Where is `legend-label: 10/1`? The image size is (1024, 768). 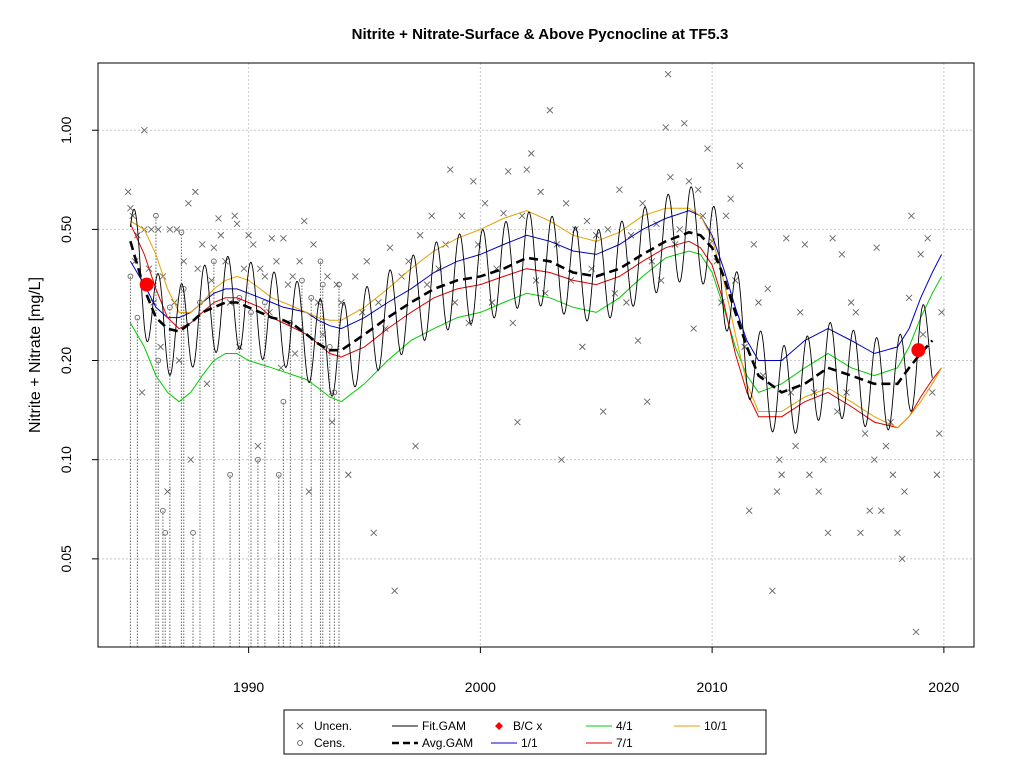
legend-label: 10/1 is located at coordinates (716, 726).